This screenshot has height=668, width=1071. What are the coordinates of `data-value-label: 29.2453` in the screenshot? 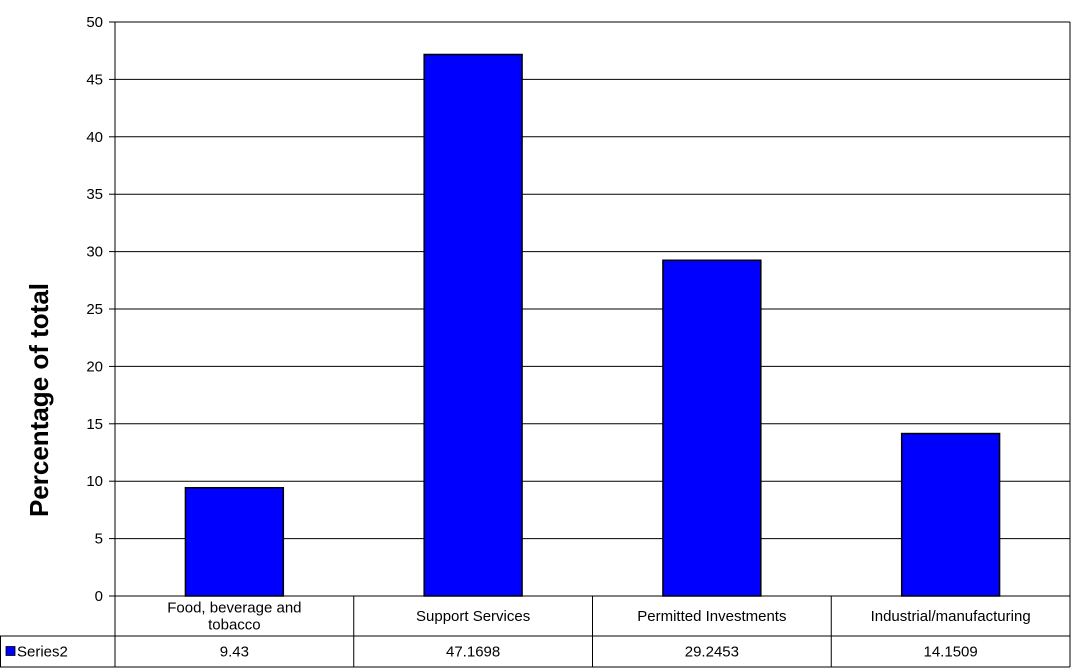 It's located at (712, 652).